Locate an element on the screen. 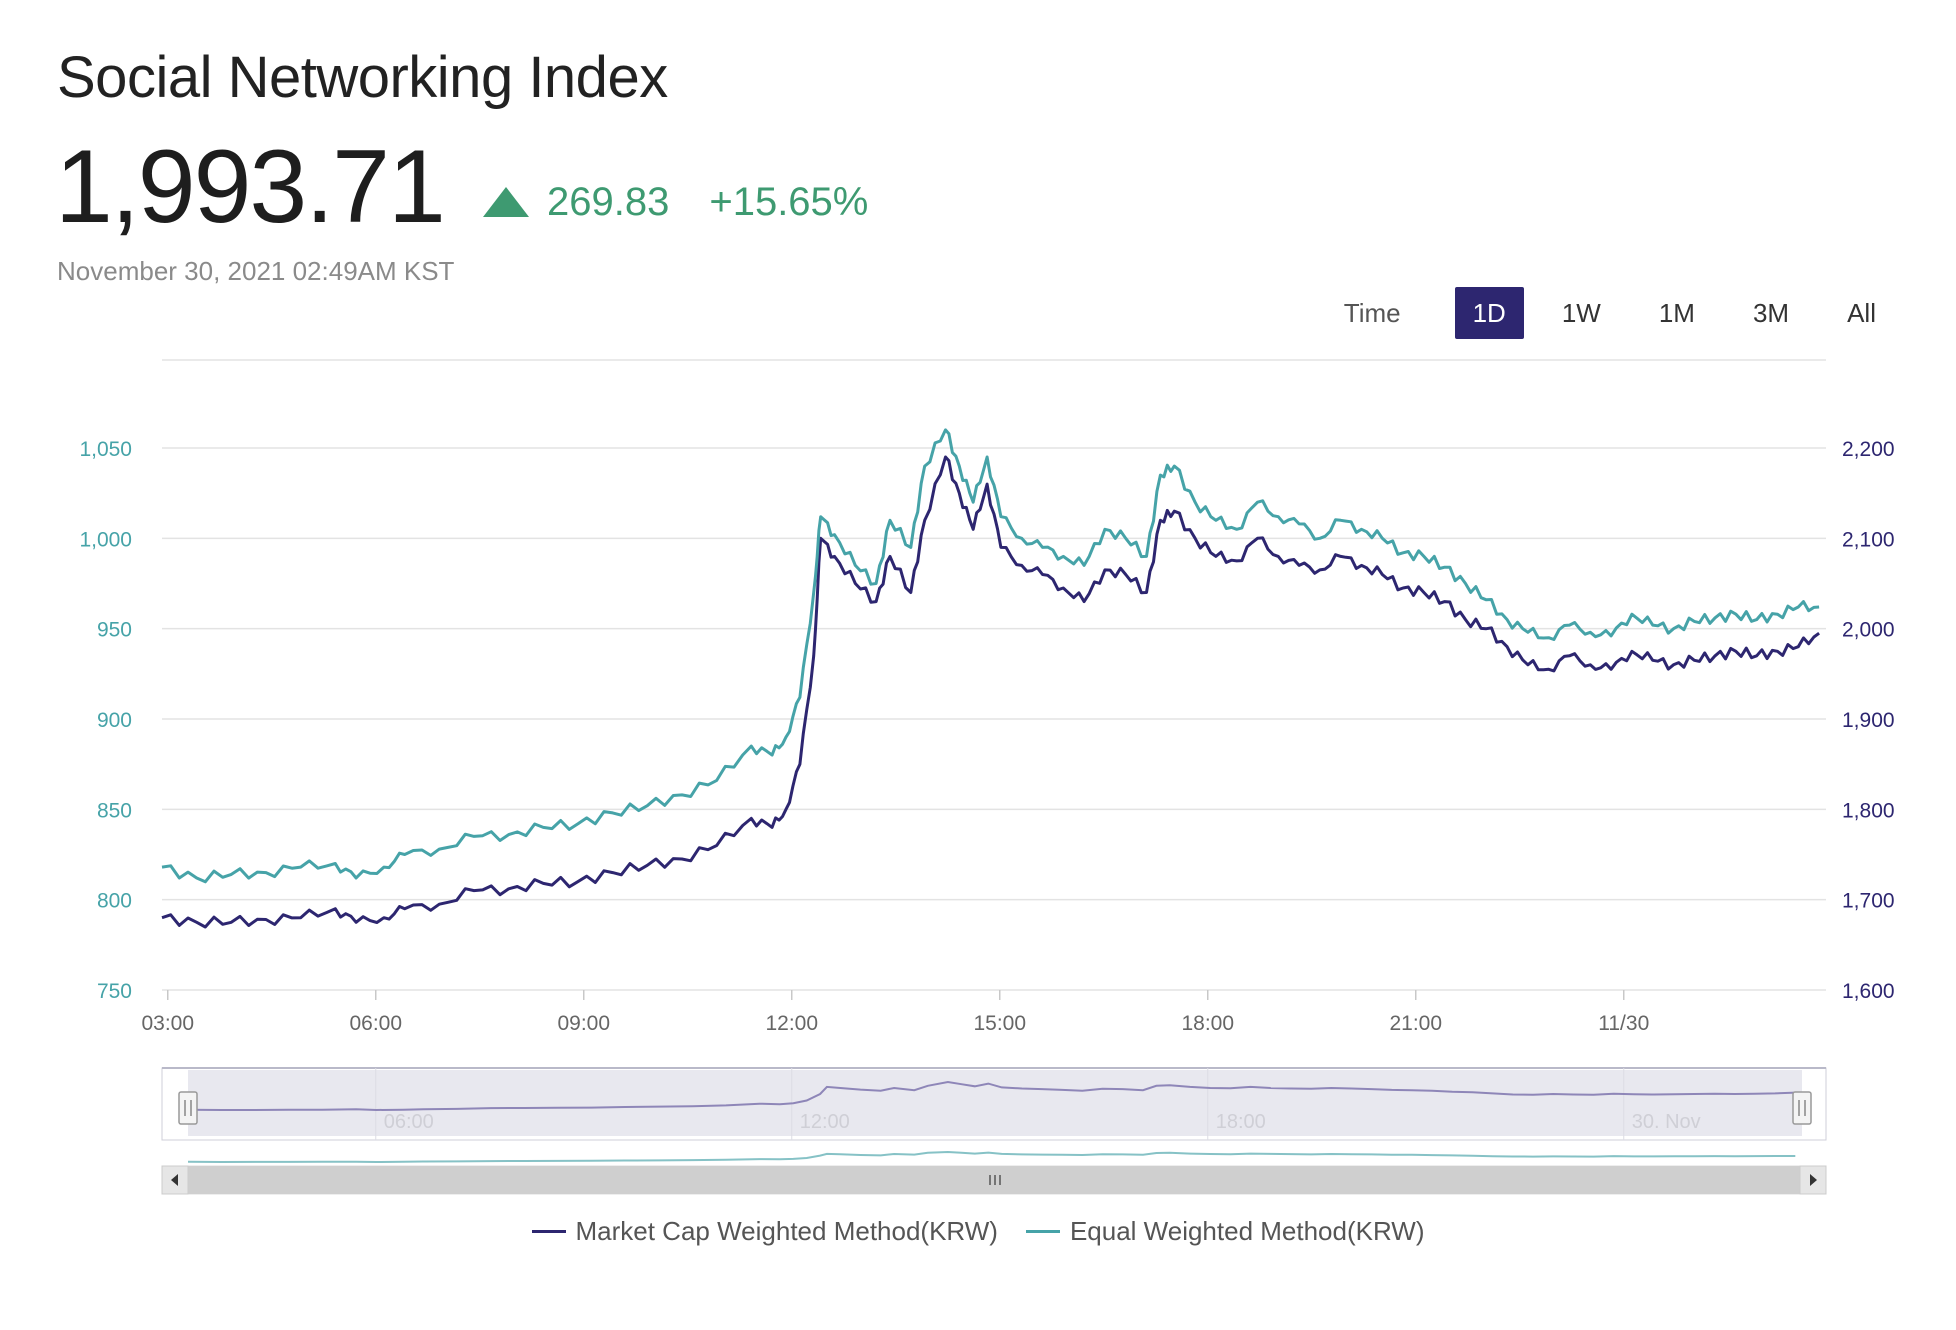 The height and width of the screenshot is (1330, 1956). legend-label-market-cap: Market Cap Weighted Method(KRW) is located at coordinates (786, 1231).